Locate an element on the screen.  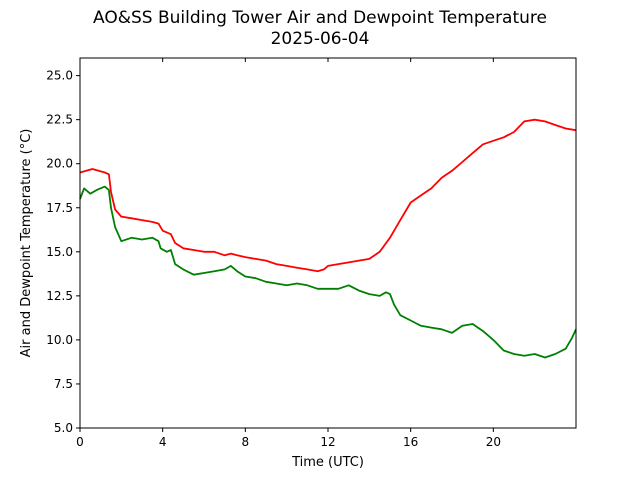
x-tick-label: 16 is located at coordinates (410, 442).